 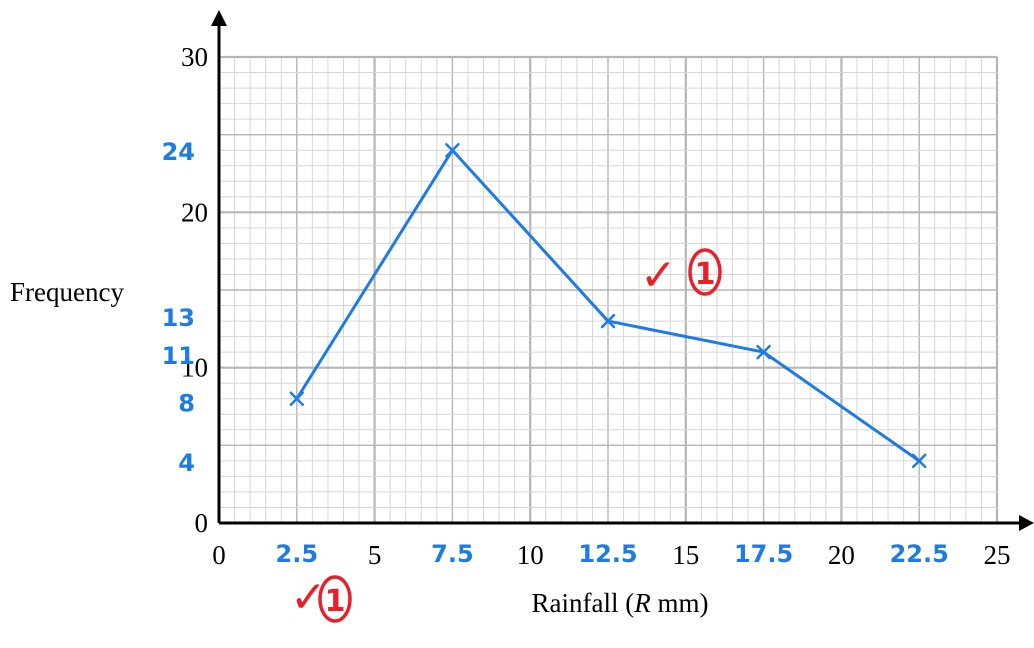 What do you see at coordinates (685, 555) in the screenshot?
I see `x-tick-label: 15` at bounding box center [685, 555].